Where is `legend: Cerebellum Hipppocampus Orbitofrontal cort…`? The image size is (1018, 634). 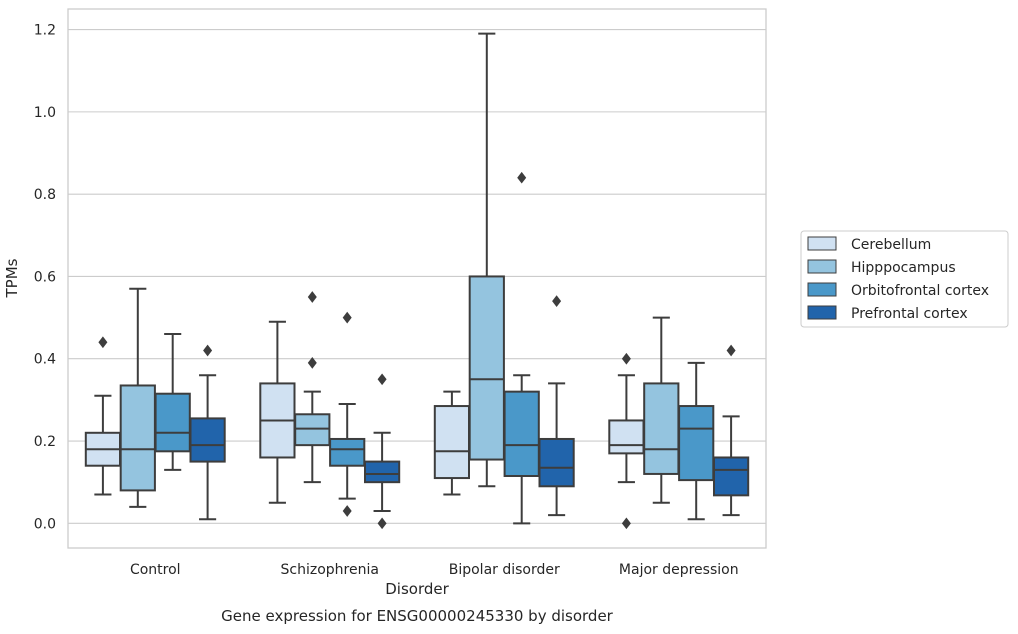 legend: Cerebellum Hipppocampus Orbitofrontal cort… is located at coordinates (904, 279).